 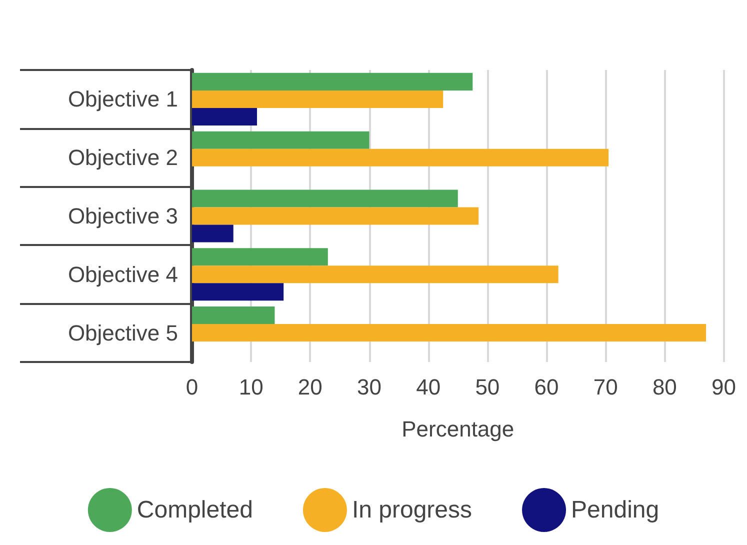 I want to click on x-tick-label: 90, so click(x=724, y=387).